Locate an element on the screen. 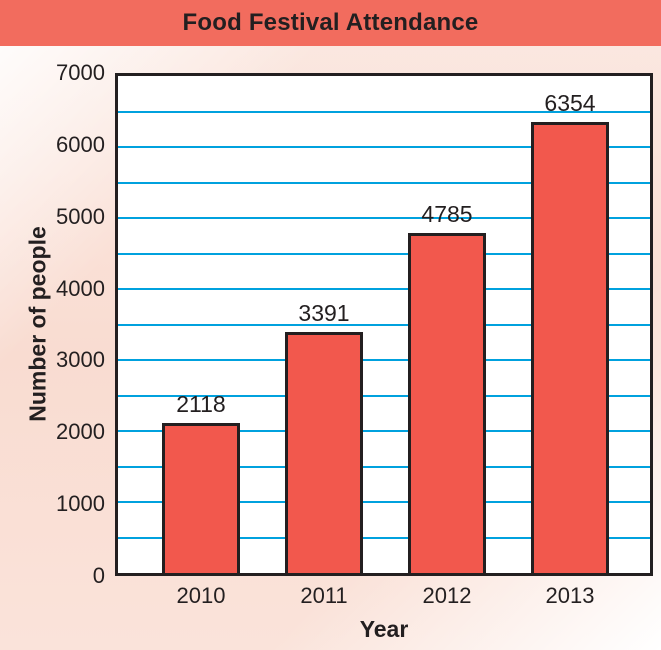 The image size is (661, 650). bar-2012 is located at coordinates (447, 403).